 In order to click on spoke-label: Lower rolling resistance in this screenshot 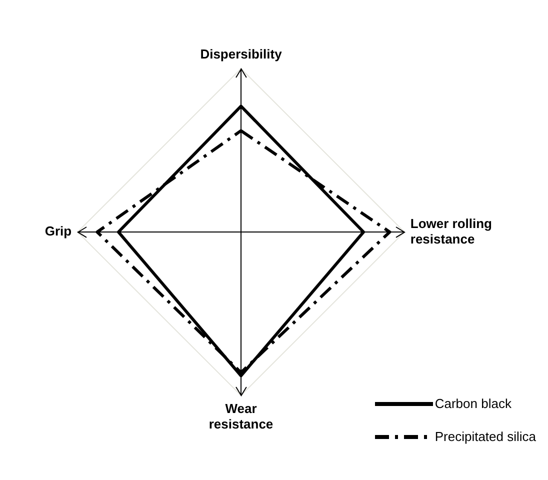, I will do `click(451, 231)`.